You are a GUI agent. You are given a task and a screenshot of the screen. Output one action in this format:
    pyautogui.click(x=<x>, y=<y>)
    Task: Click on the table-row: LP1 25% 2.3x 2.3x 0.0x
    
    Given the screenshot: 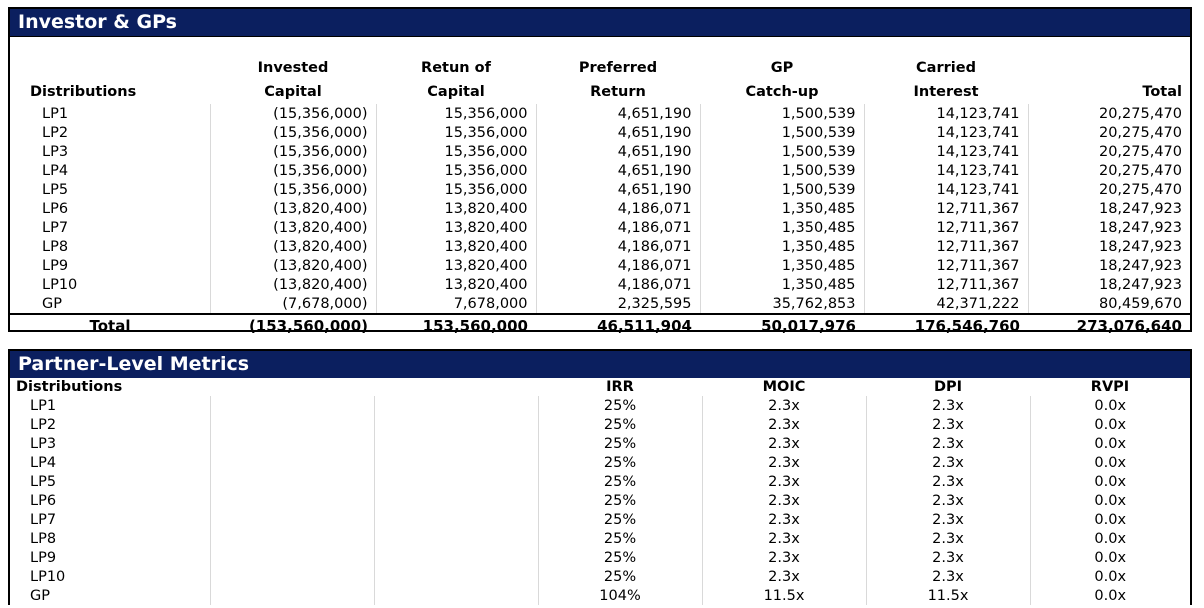 What is the action you would take?
    pyautogui.click(x=600, y=405)
    